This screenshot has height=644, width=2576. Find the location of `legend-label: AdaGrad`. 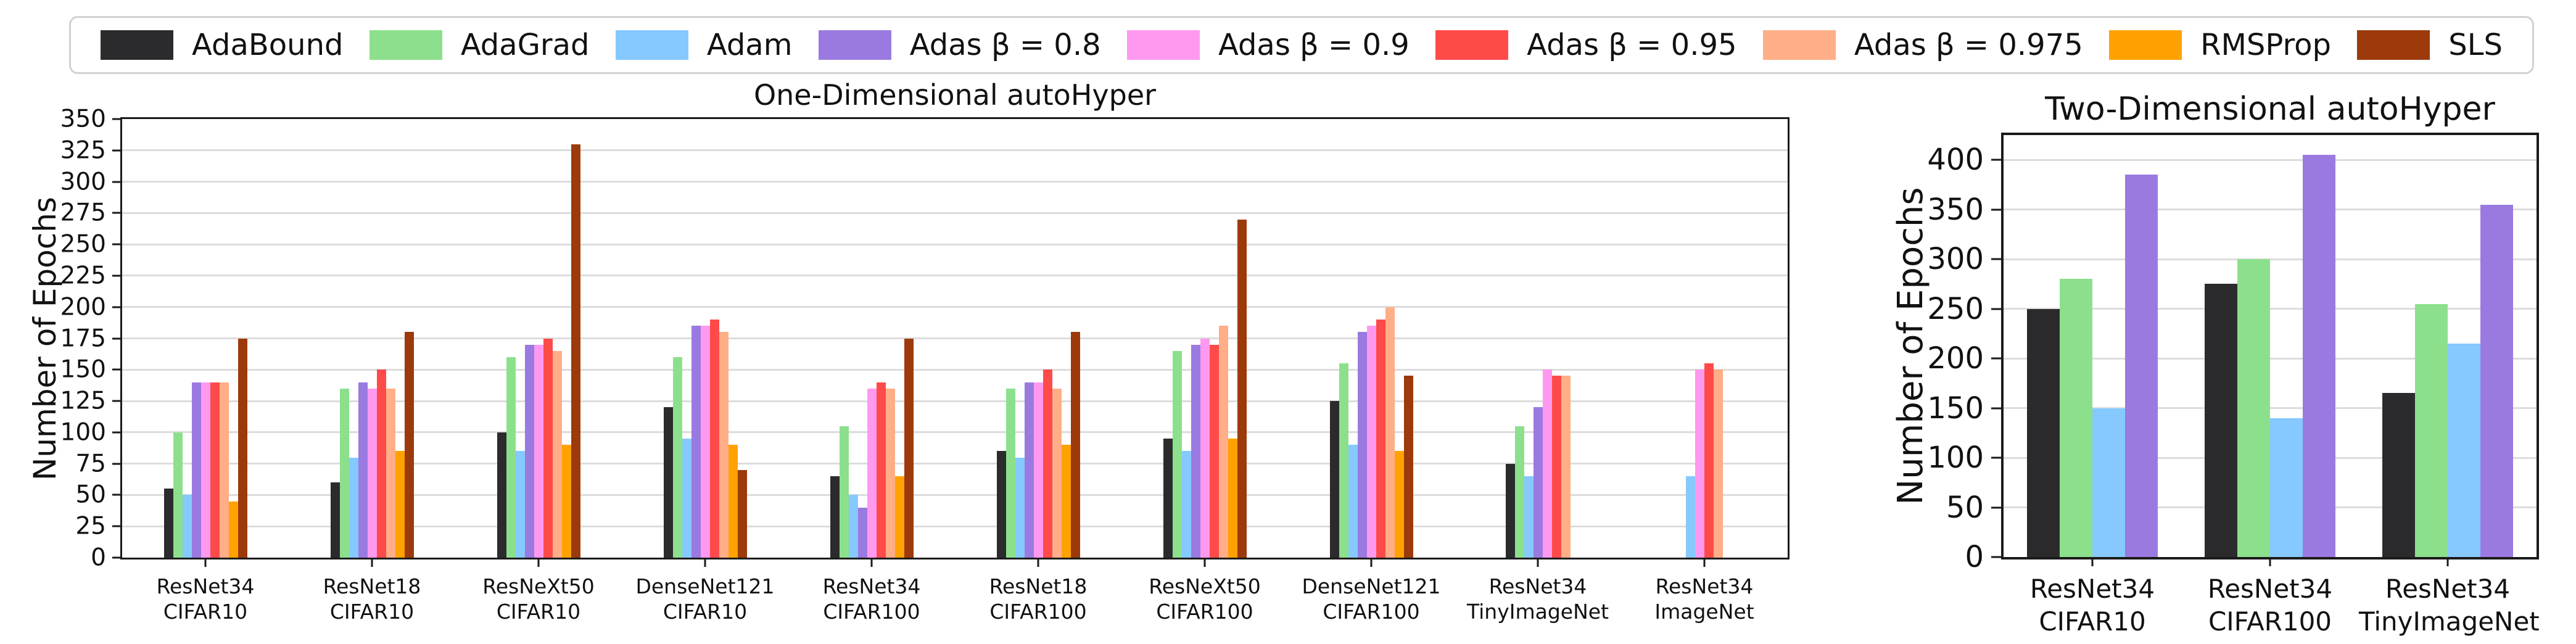

legend-label: AdaGrad is located at coordinates (525, 45).